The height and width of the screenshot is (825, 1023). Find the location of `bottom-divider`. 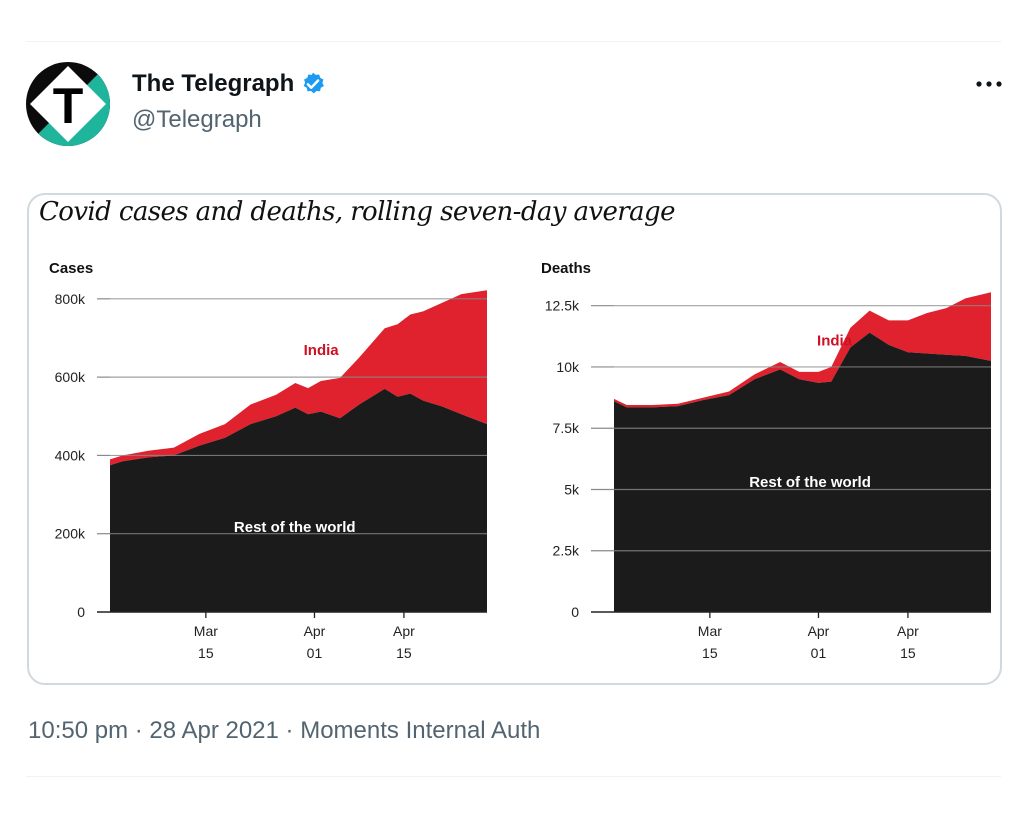

bottom-divider is located at coordinates (513, 776).